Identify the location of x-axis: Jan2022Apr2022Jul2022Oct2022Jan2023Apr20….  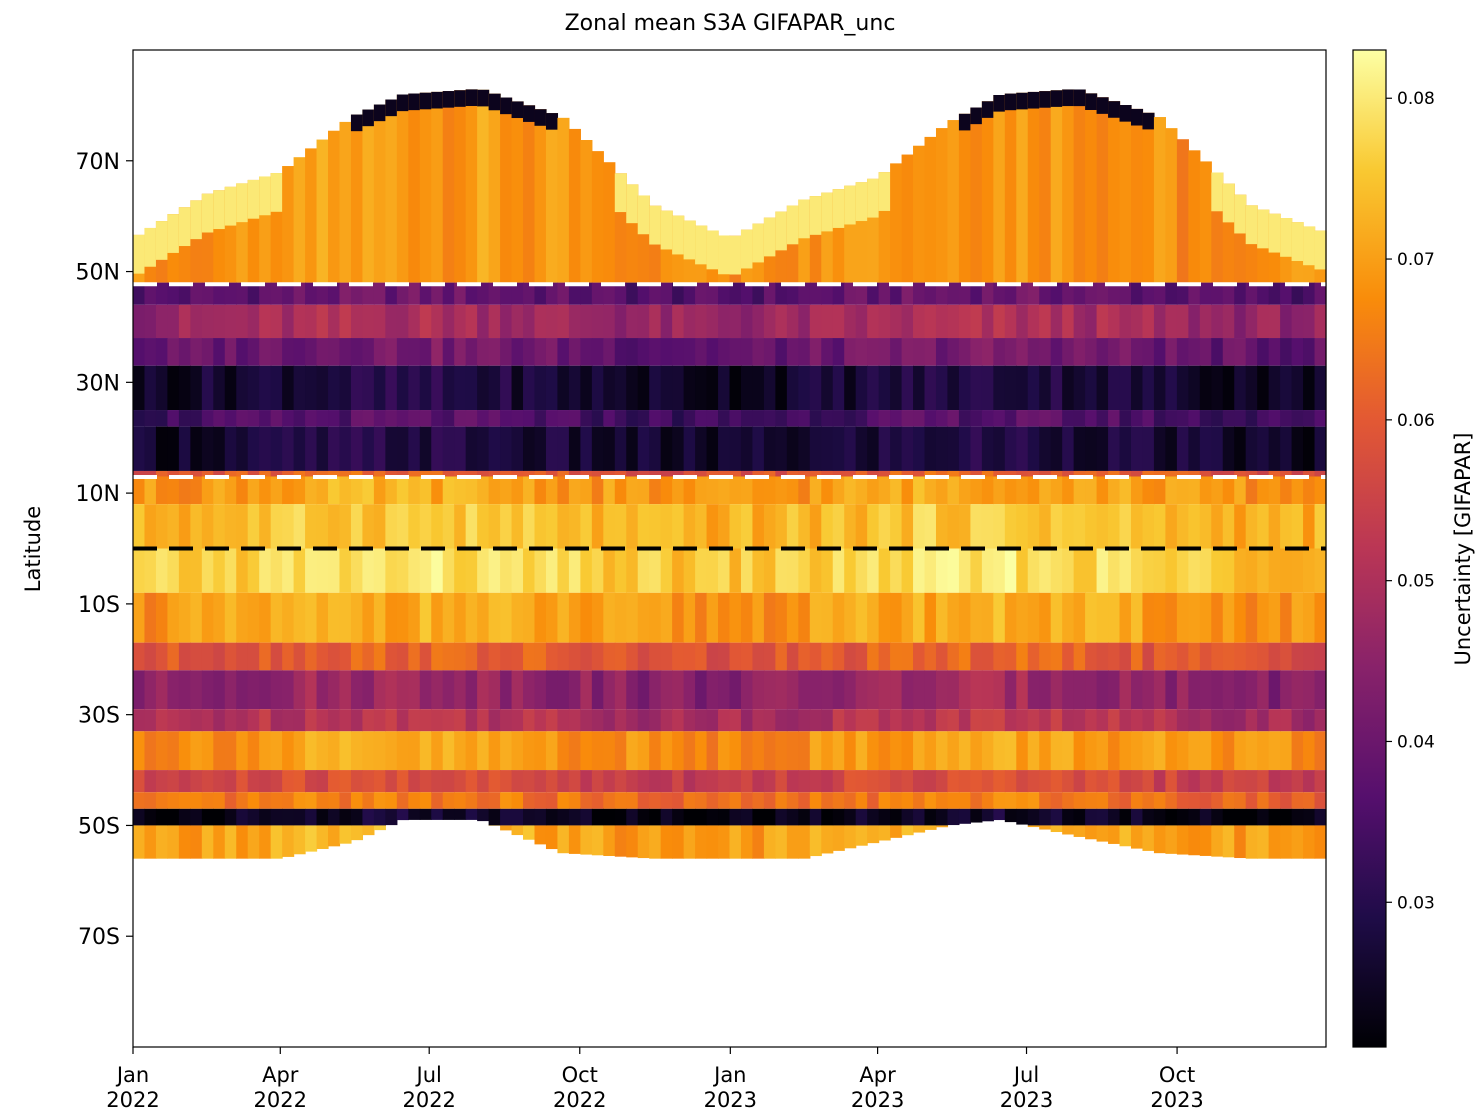
(655, 1079).